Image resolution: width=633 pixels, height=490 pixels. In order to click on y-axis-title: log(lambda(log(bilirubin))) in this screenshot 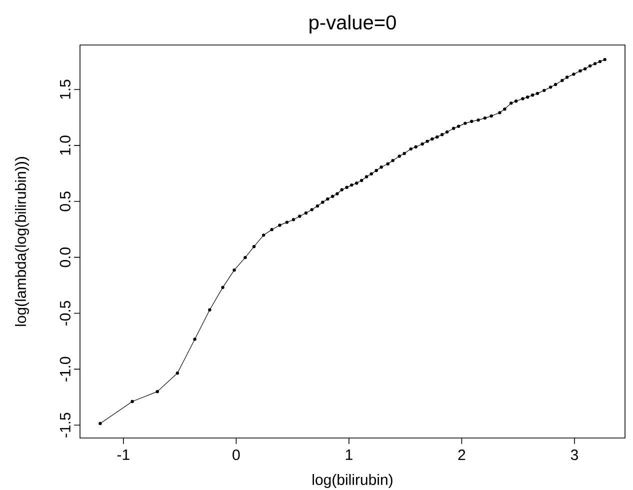, I will do `click(22, 241)`.